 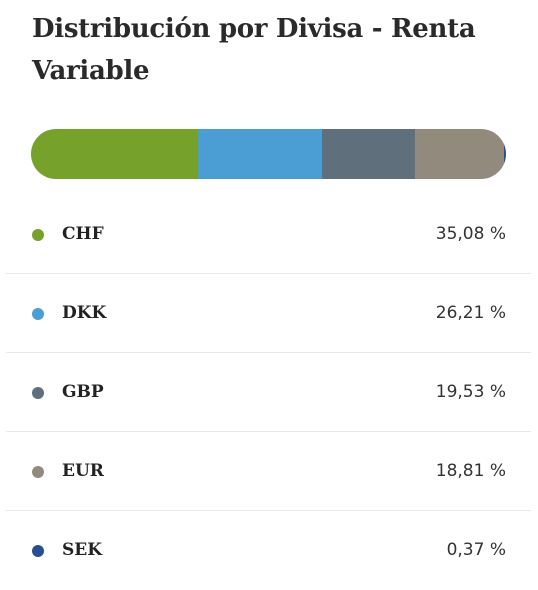 I want to click on bar-segment-sek, so click(x=505, y=154).